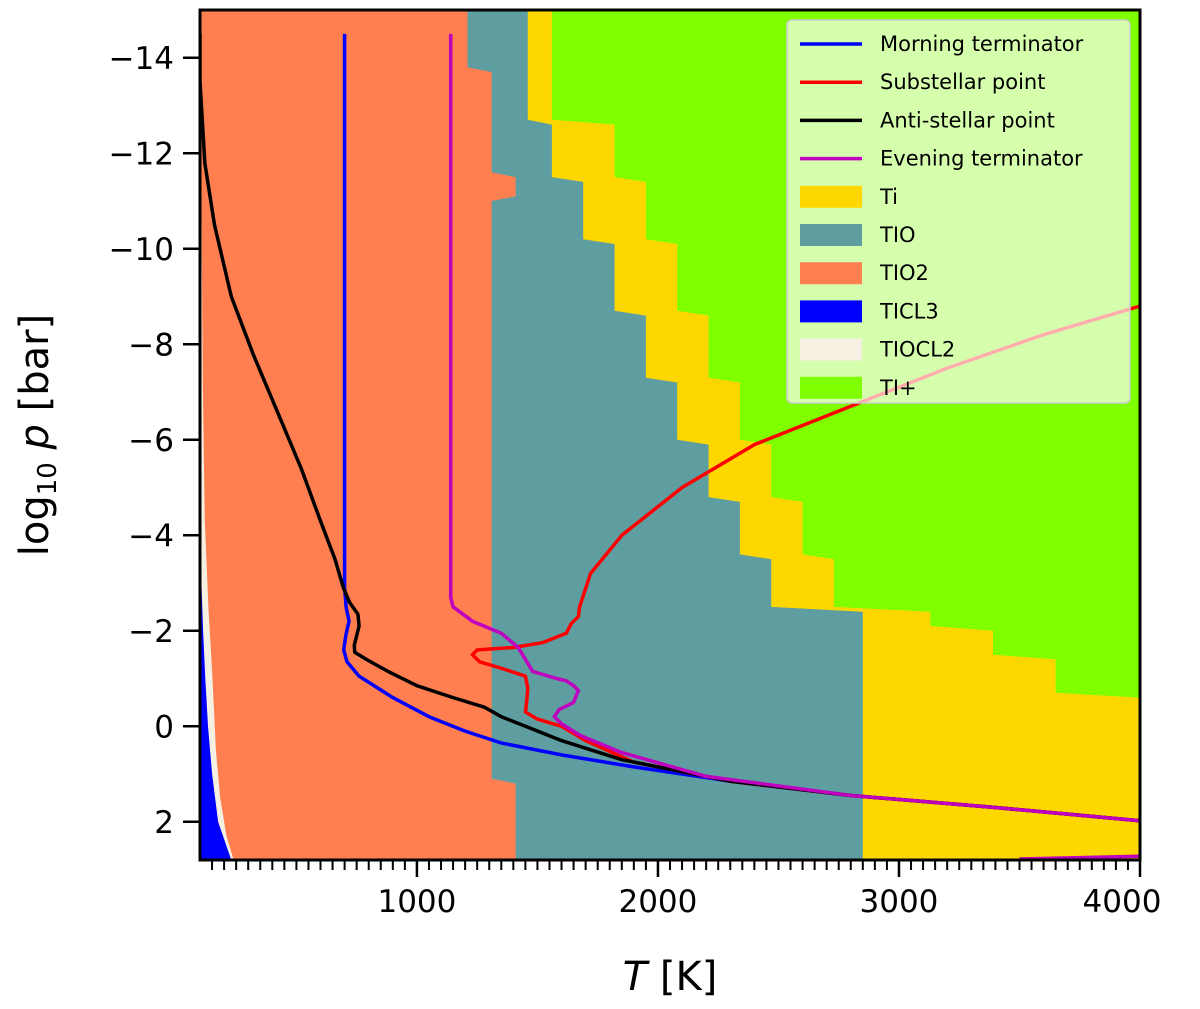  What do you see at coordinates (35, 437) in the screenshot?
I see `y-axis-title-italic: p` at bounding box center [35, 437].